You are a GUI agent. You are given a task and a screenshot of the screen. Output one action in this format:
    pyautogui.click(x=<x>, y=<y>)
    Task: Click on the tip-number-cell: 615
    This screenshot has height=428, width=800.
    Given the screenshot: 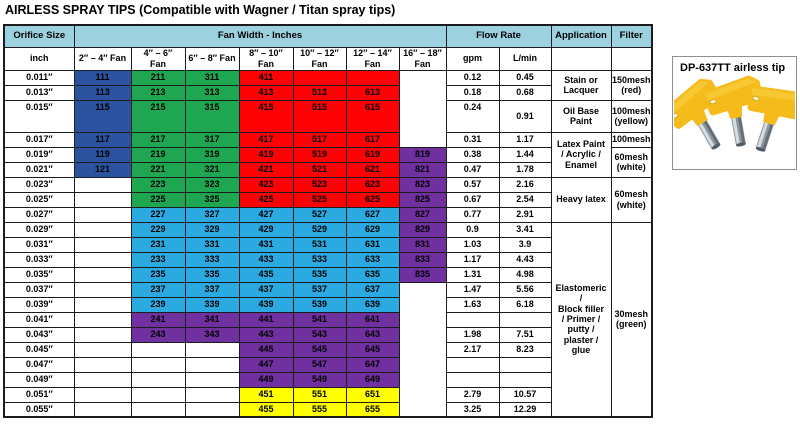 What is the action you would take?
    pyautogui.click(x=372, y=116)
    